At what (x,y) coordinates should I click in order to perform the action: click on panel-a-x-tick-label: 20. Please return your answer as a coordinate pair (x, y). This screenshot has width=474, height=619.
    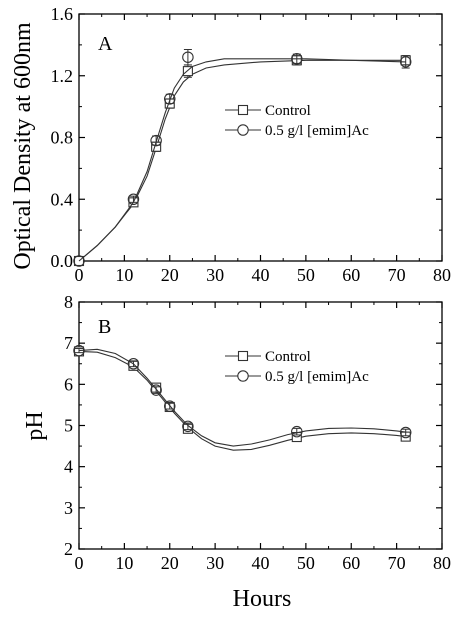
    Looking at the image, I should click on (170, 275).